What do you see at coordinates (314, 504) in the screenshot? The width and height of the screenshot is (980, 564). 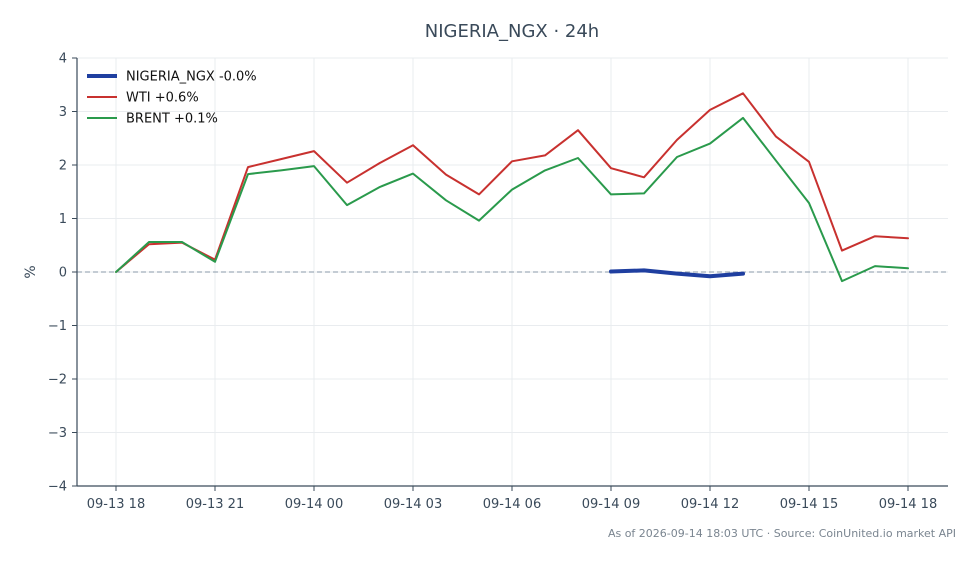 I see `x-tick-label: 09-14 00` at bounding box center [314, 504].